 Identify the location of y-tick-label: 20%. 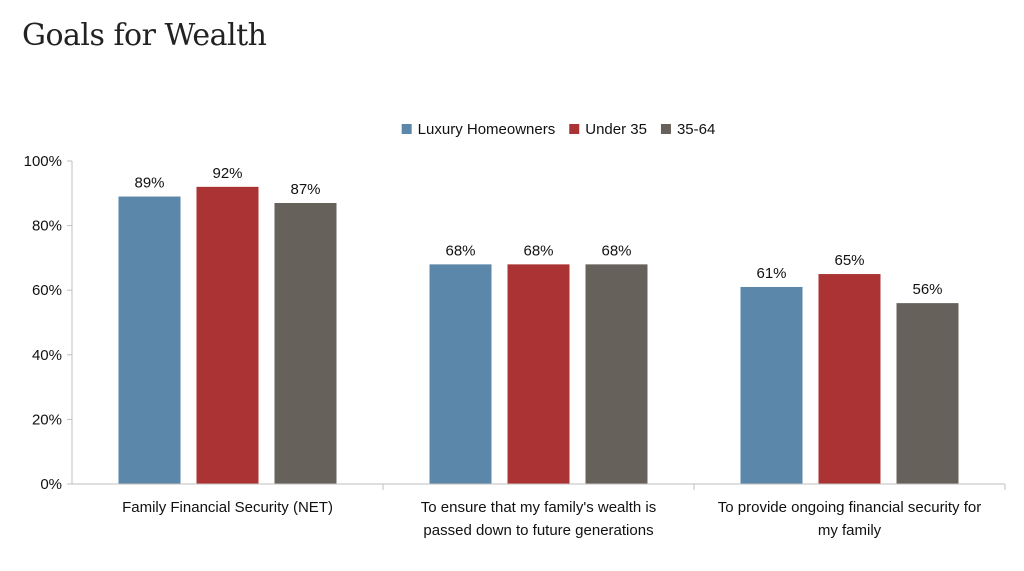
(47, 419).